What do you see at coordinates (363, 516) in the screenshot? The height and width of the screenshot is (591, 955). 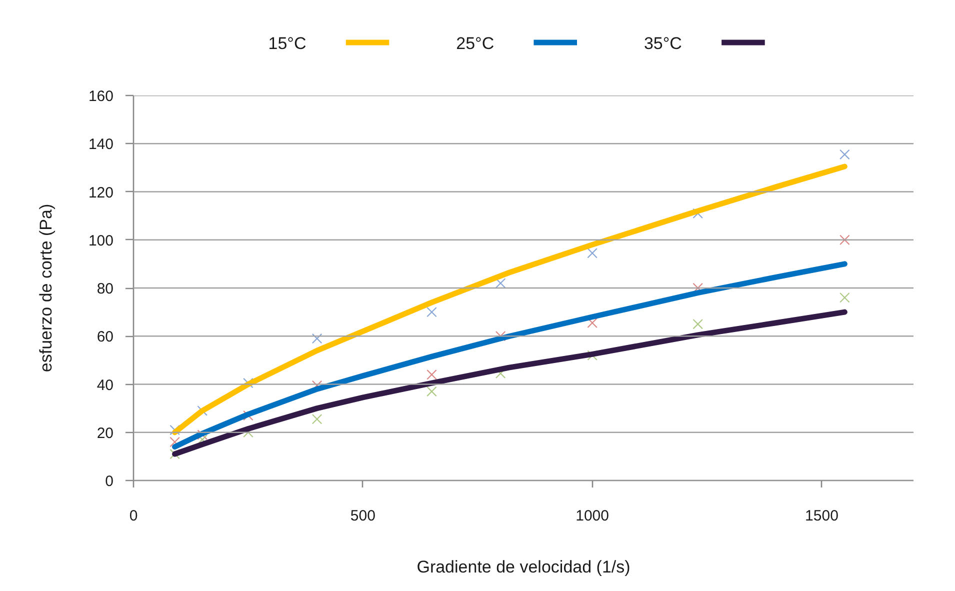 I see `x-tick-label: 500` at bounding box center [363, 516].